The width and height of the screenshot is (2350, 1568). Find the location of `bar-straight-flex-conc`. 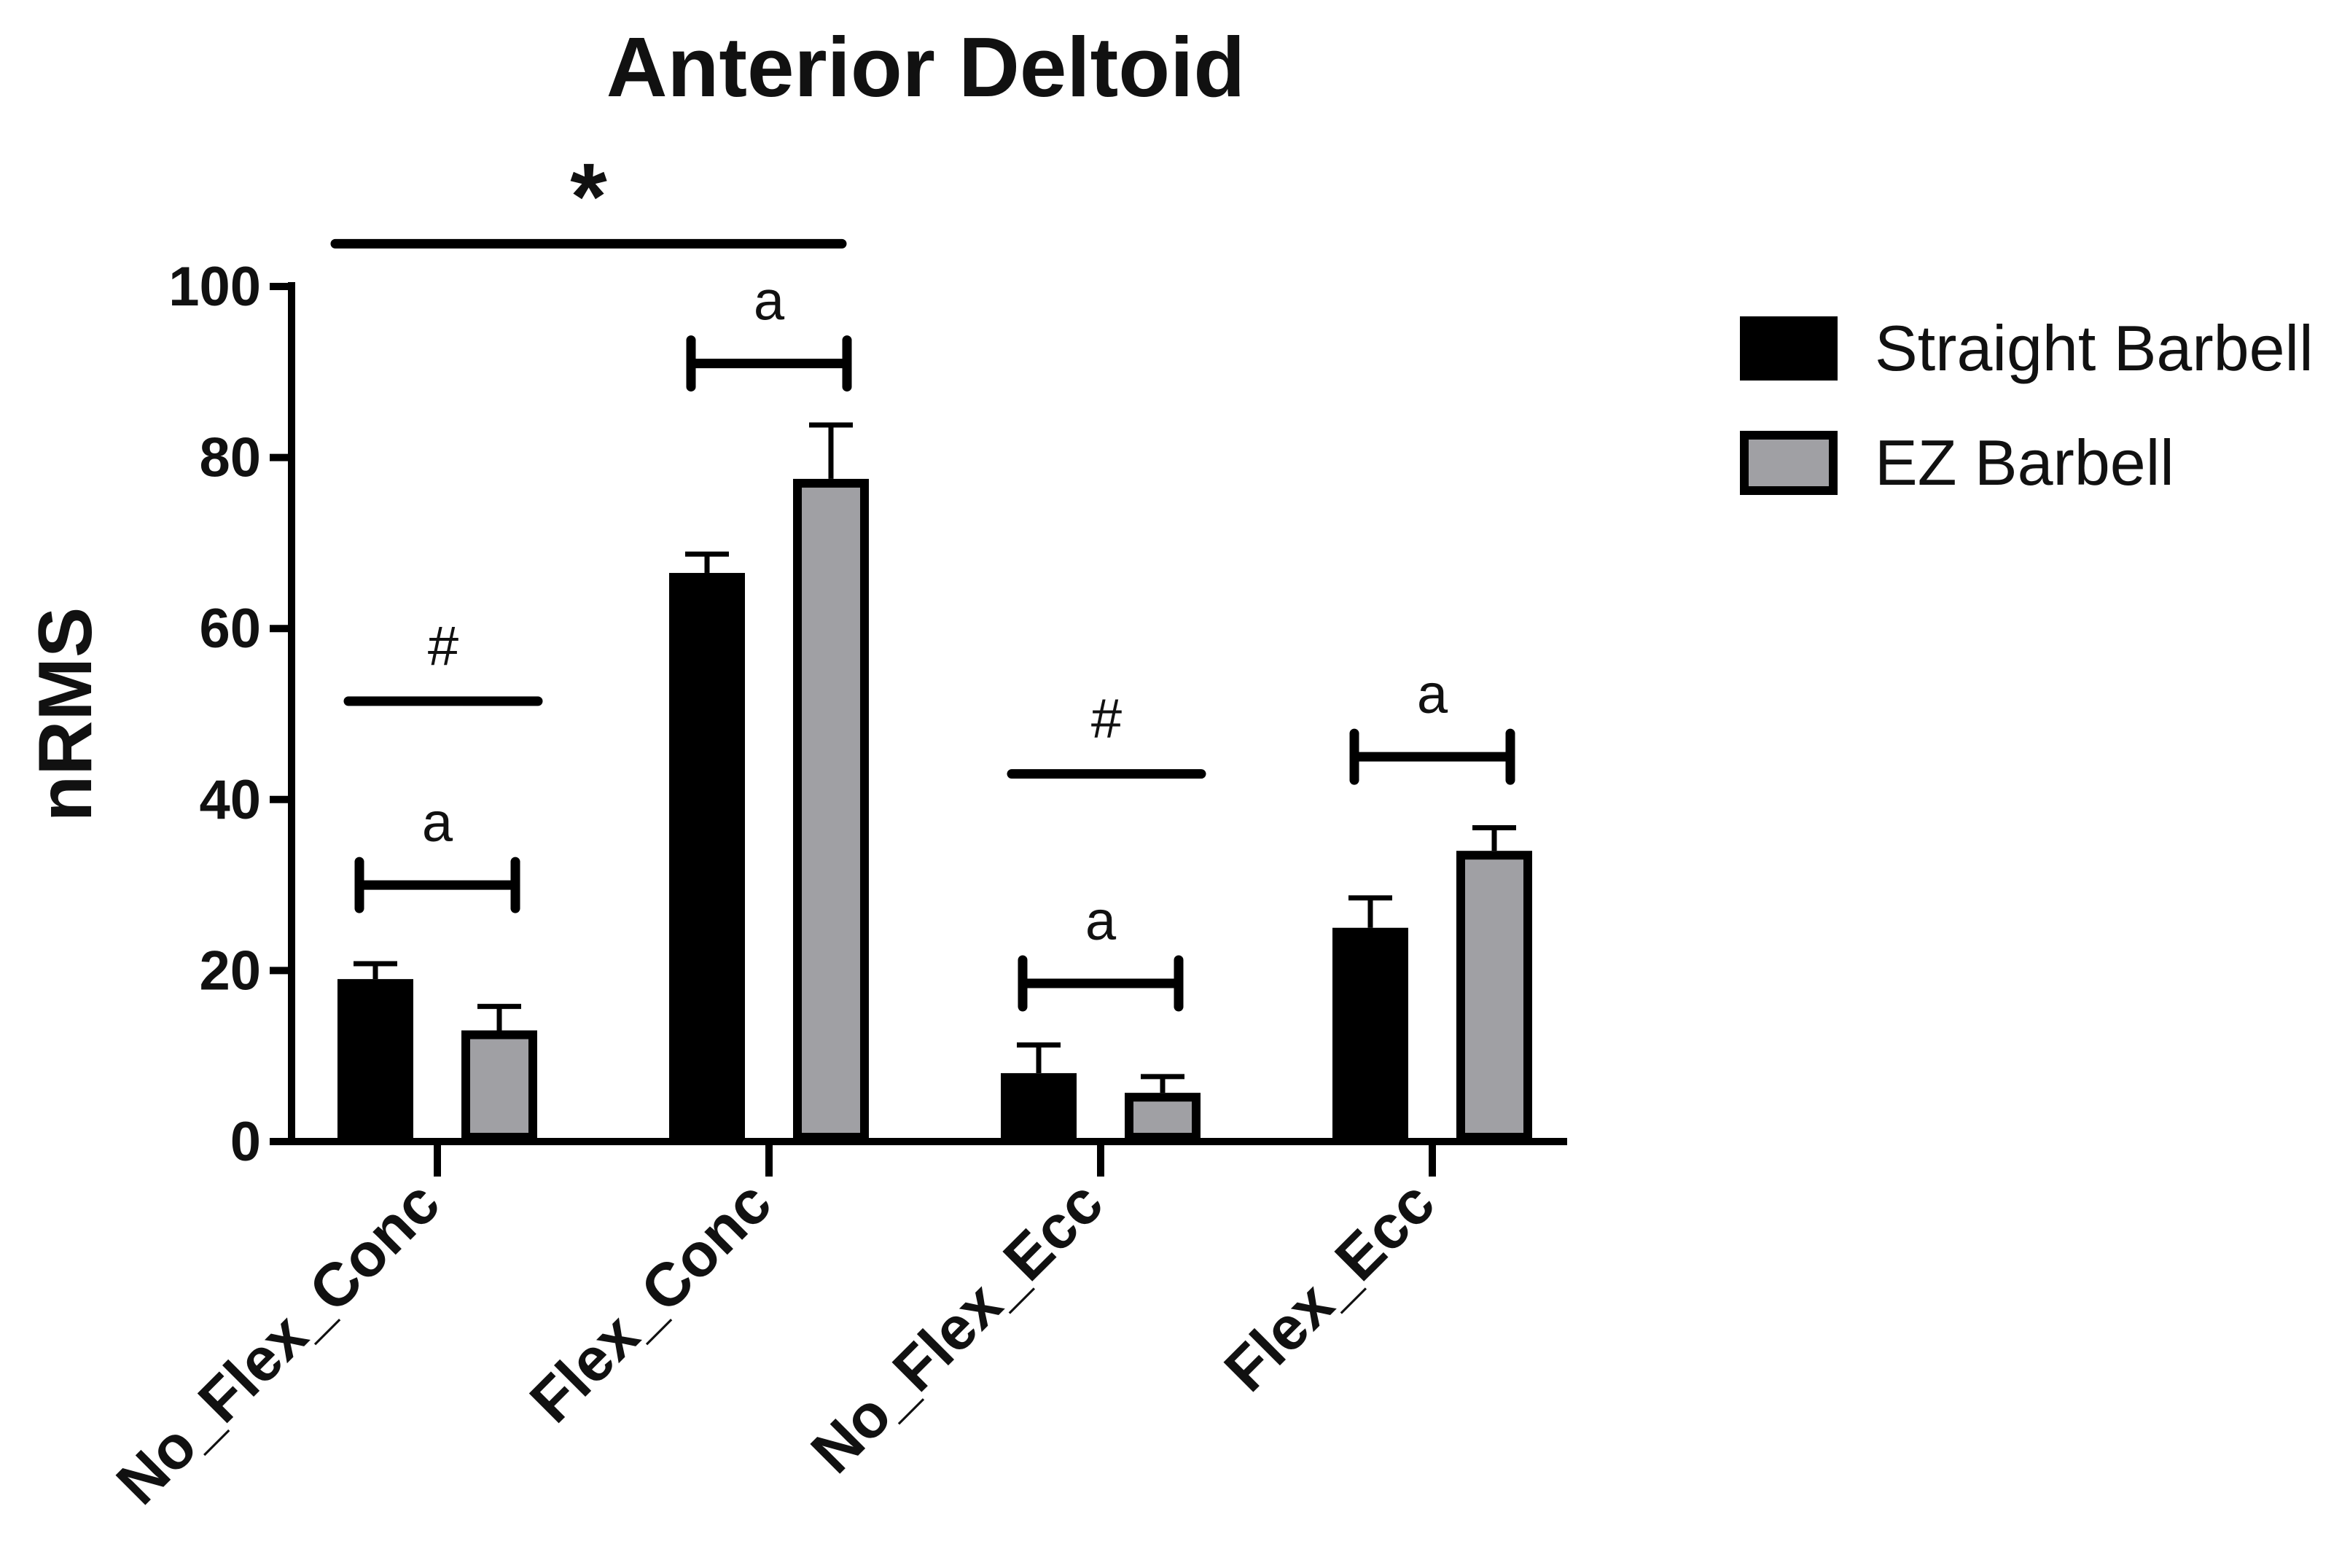

bar-straight-flex-conc is located at coordinates (707, 857).